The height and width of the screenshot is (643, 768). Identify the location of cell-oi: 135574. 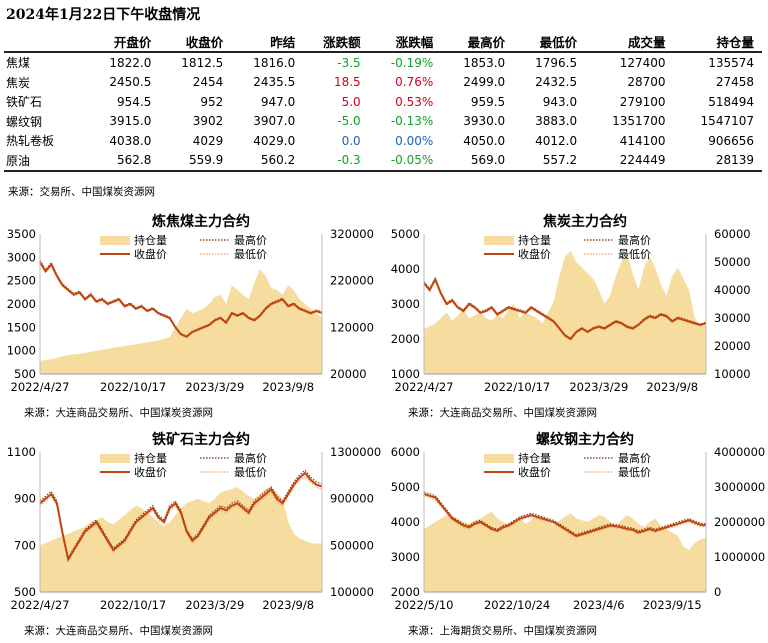
(731, 62).